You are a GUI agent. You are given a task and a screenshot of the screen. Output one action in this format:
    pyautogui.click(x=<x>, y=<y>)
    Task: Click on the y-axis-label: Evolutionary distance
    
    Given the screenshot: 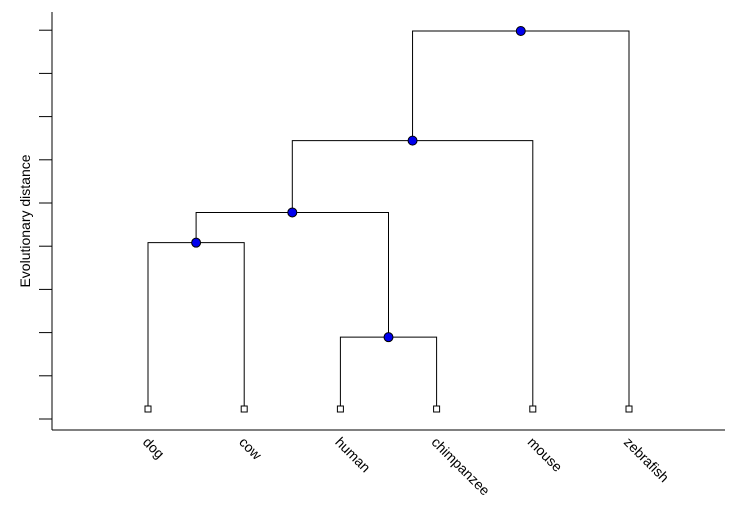 What is the action you would take?
    pyautogui.click(x=25, y=220)
    